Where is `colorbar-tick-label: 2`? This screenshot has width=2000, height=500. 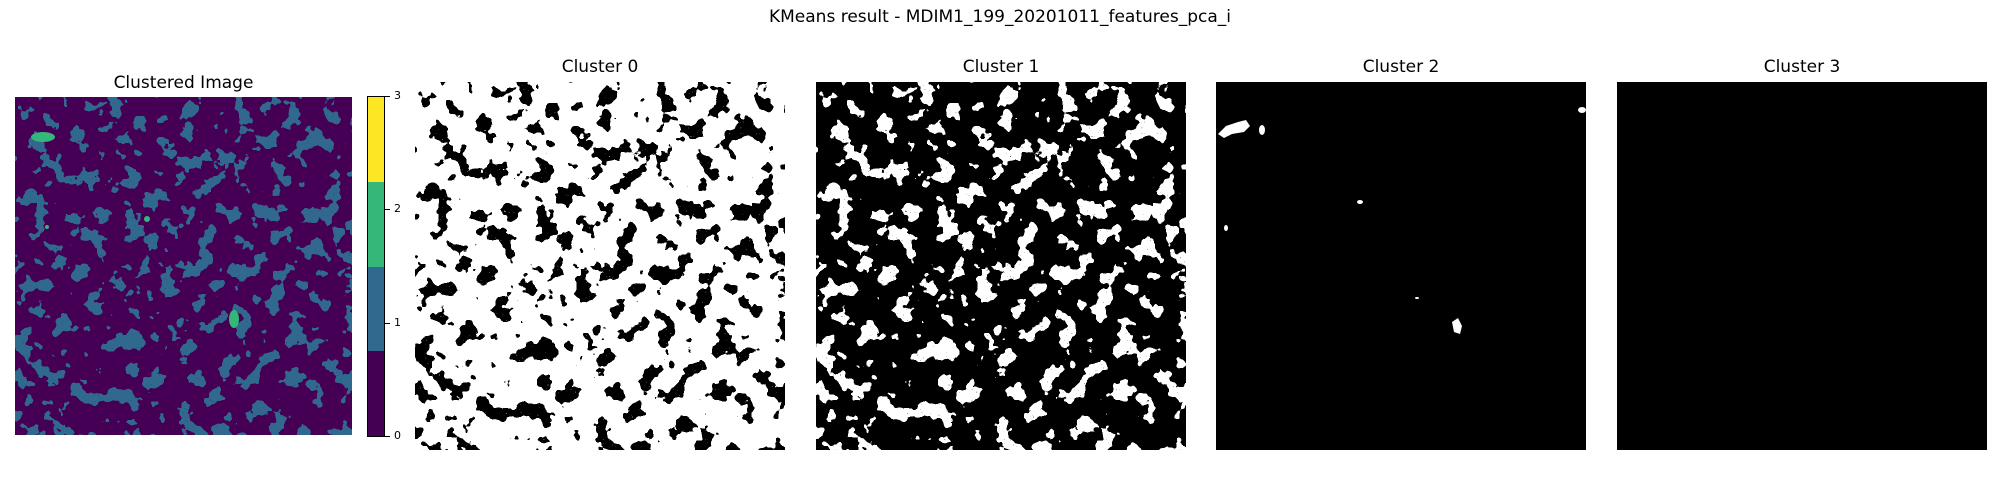 colorbar-tick-label: 2 is located at coordinates (397, 208).